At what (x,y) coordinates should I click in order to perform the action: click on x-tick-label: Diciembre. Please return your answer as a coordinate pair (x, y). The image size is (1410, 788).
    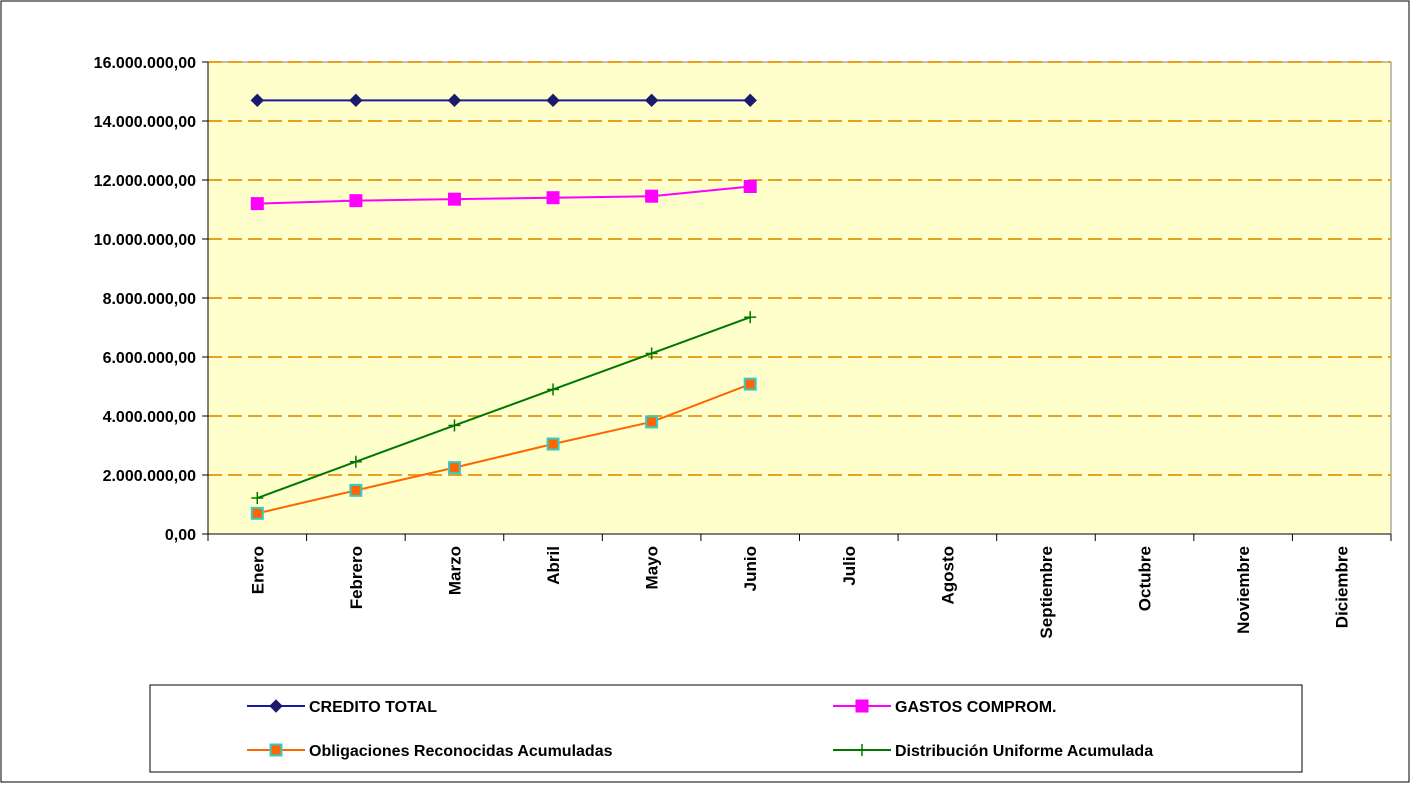
    Looking at the image, I should click on (1342, 587).